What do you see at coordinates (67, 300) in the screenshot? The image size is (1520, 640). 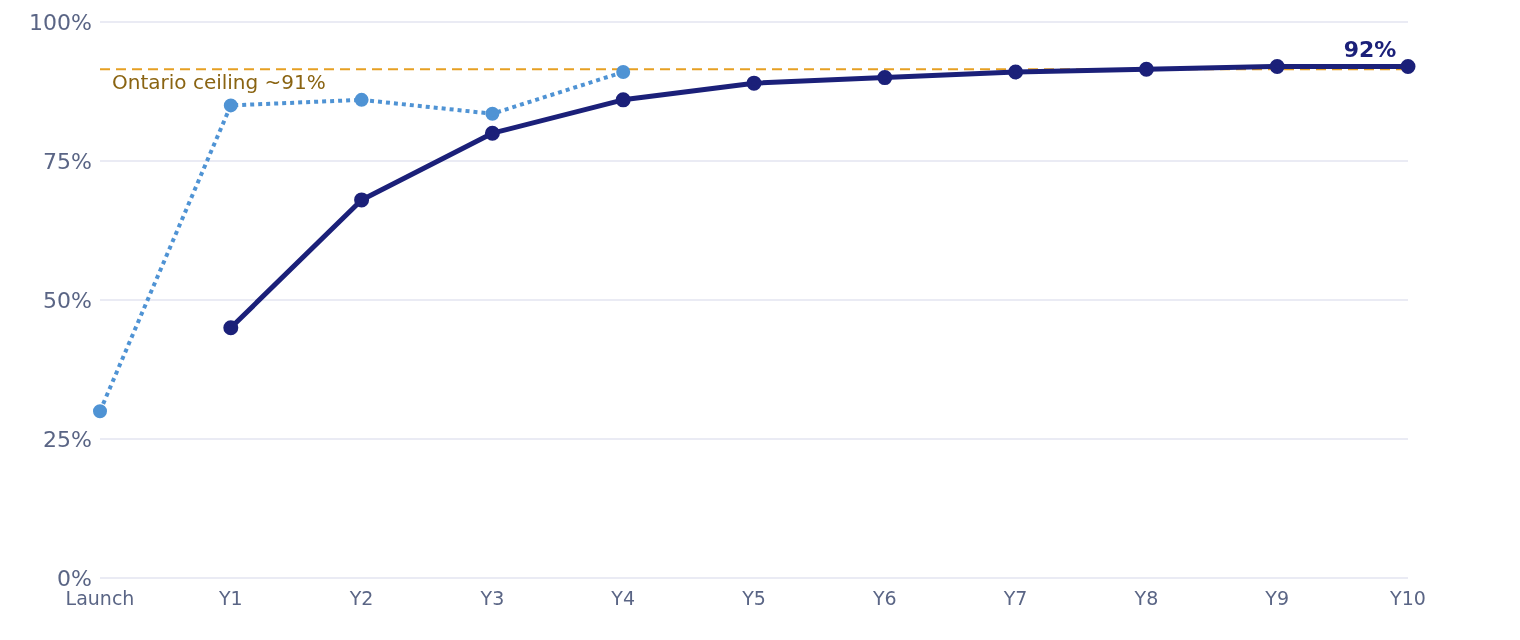 I see `y-tick-label: 50%` at bounding box center [67, 300].